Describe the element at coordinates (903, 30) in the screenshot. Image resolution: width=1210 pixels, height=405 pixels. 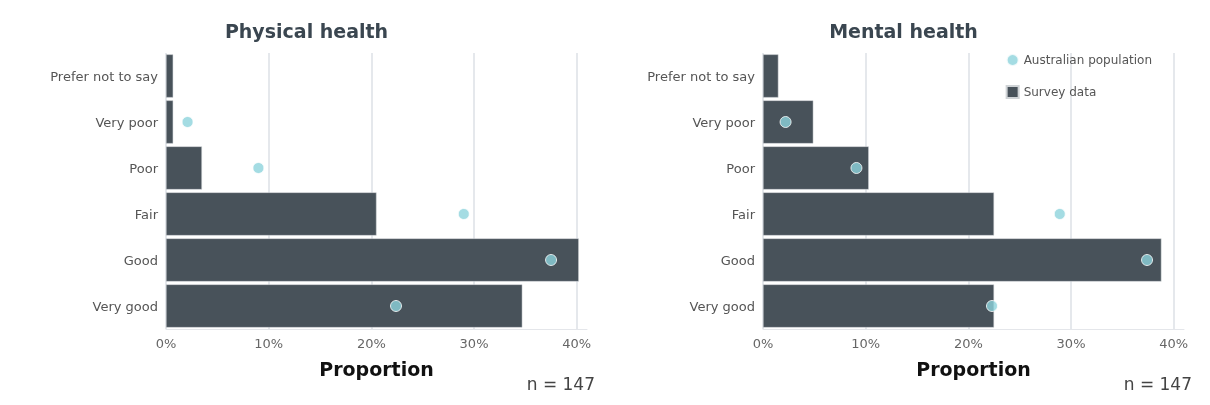
I see `chart-title: Mental health` at that location.